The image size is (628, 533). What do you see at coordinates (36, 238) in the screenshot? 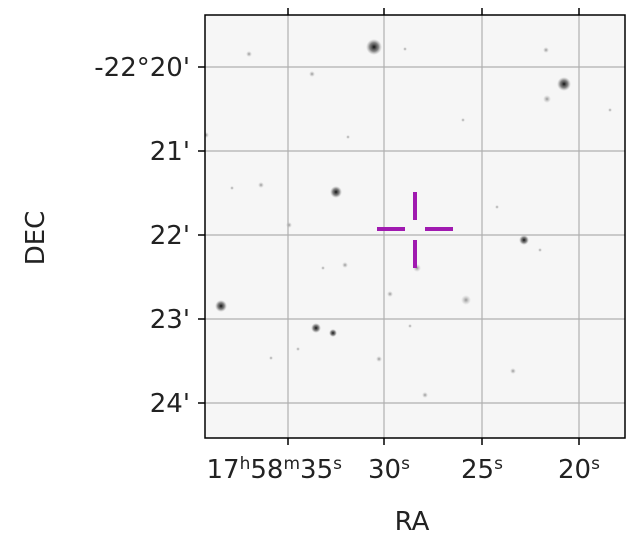
I see `y-axis-label: DEC` at bounding box center [36, 238].